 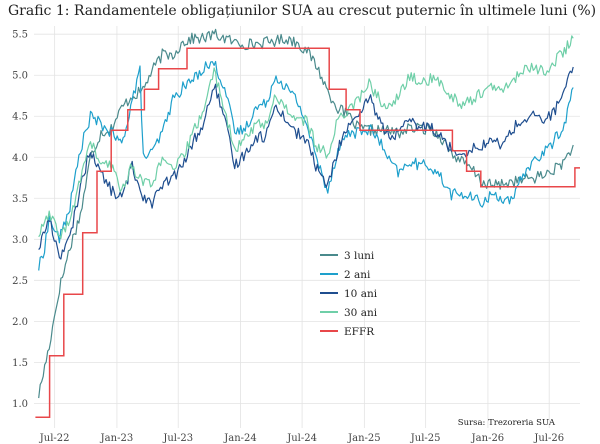 What do you see at coordinates (359, 332) in the screenshot?
I see `legend-label: EFFR` at bounding box center [359, 332].